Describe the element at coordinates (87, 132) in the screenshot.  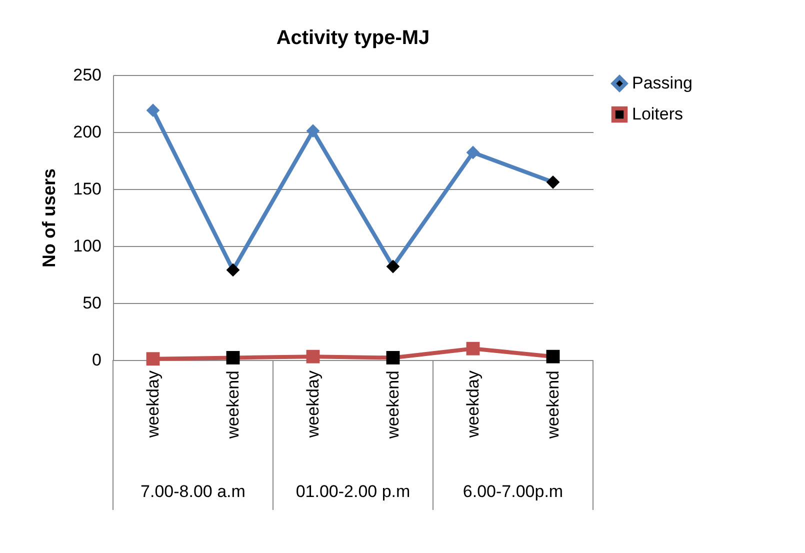
I see `y-tick-label: 200` at that location.